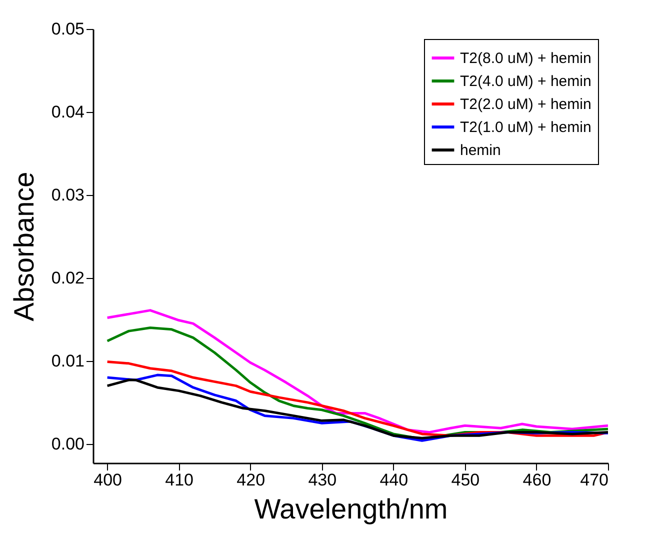  I want to click on y-axis-title: Absorbance, so click(24, 247).